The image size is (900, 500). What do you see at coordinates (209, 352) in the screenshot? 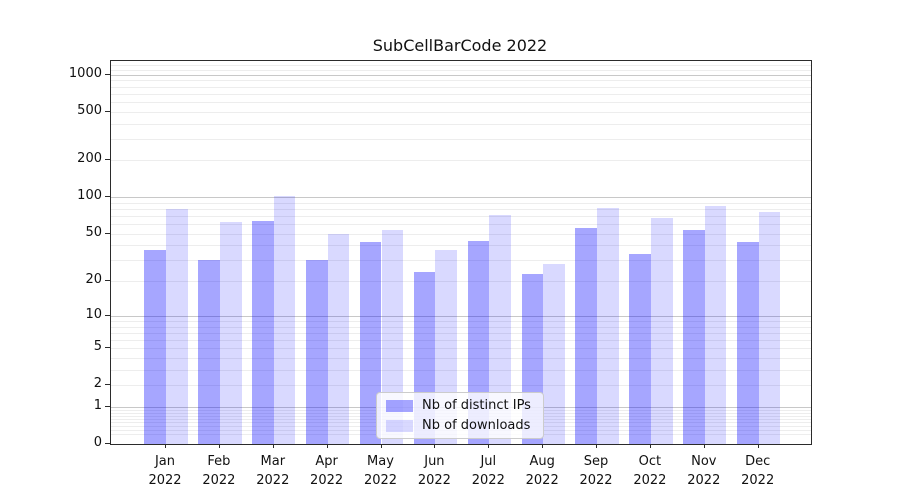
I see `bar-nb-of-distinct-ips-feb` at bounding box center [209, 352].